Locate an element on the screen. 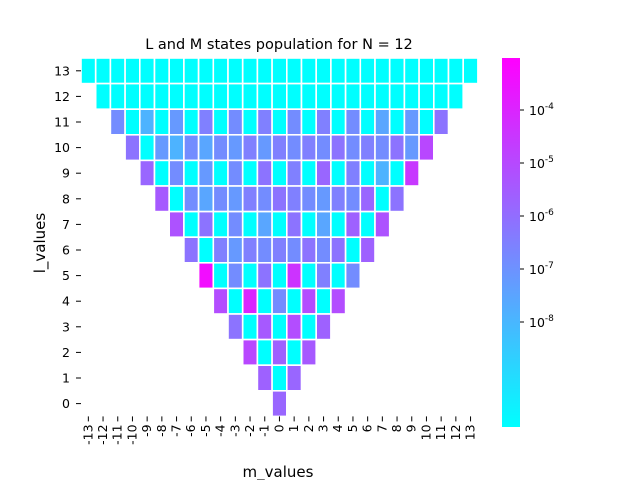  y-tick-label: 4 is located at coordinates (66, 301).